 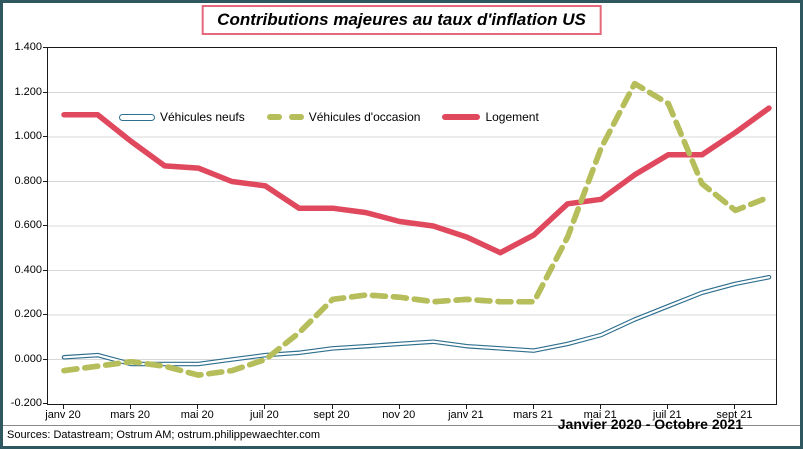 What do you see at coordinates (26, 403) in the screenshot?
I see `y-axis-tick-label: -0.200` at bounding box center [26, 403].